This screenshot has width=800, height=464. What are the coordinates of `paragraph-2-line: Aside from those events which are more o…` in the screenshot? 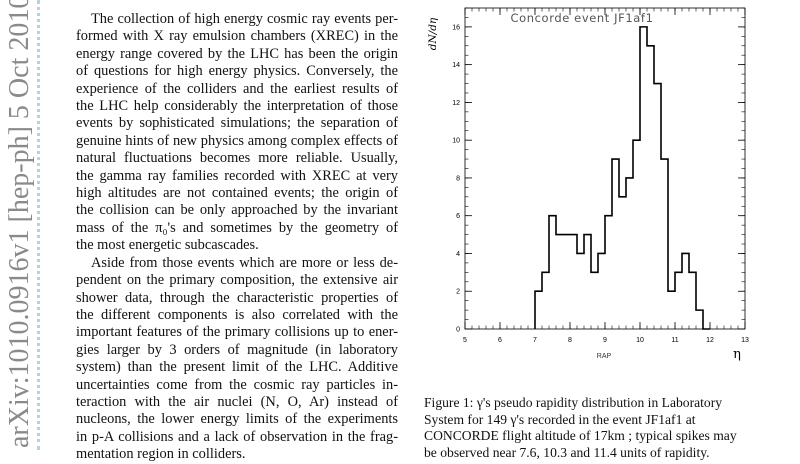 It's located at (244, 262).